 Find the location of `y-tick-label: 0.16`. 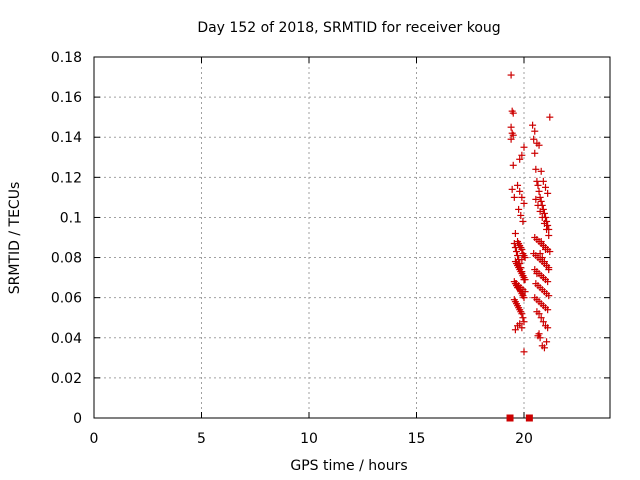

y-tick-label: 0.16 is located at coordinates (66, 98).